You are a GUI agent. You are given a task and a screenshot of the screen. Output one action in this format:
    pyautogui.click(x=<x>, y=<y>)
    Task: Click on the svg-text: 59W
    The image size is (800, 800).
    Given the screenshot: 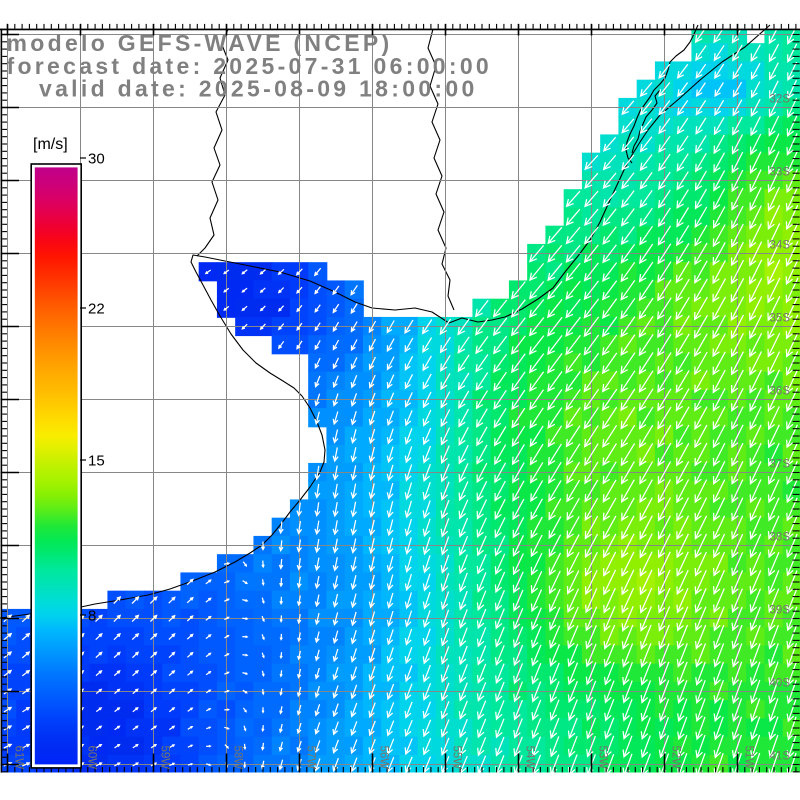 What is the action you would take?
    pyautogui.click(x=165, y=758)
    